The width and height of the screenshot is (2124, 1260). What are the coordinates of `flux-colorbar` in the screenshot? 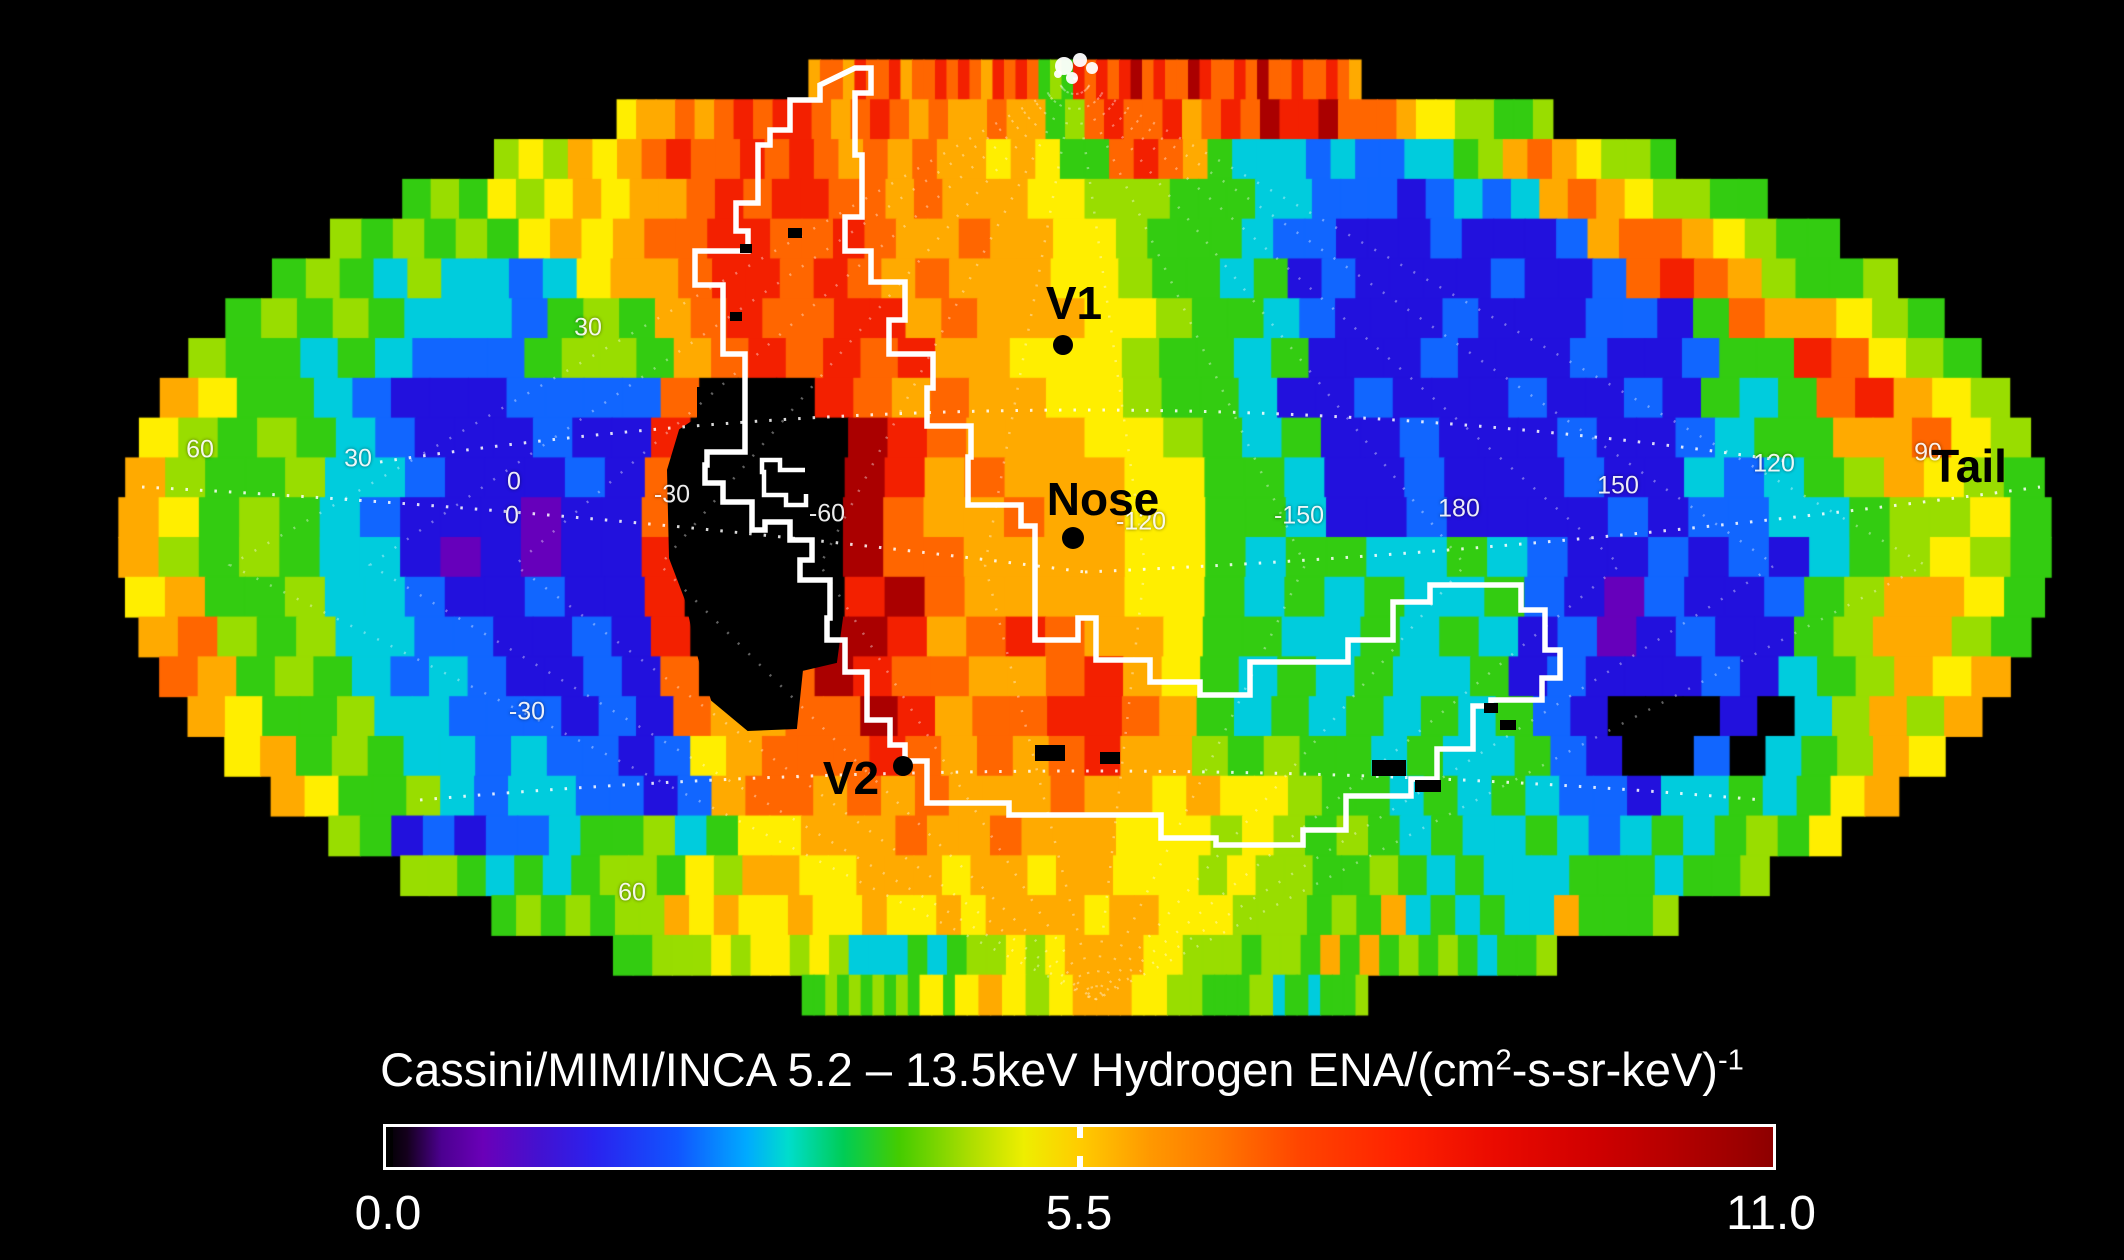 It's located at (1079, 1147).